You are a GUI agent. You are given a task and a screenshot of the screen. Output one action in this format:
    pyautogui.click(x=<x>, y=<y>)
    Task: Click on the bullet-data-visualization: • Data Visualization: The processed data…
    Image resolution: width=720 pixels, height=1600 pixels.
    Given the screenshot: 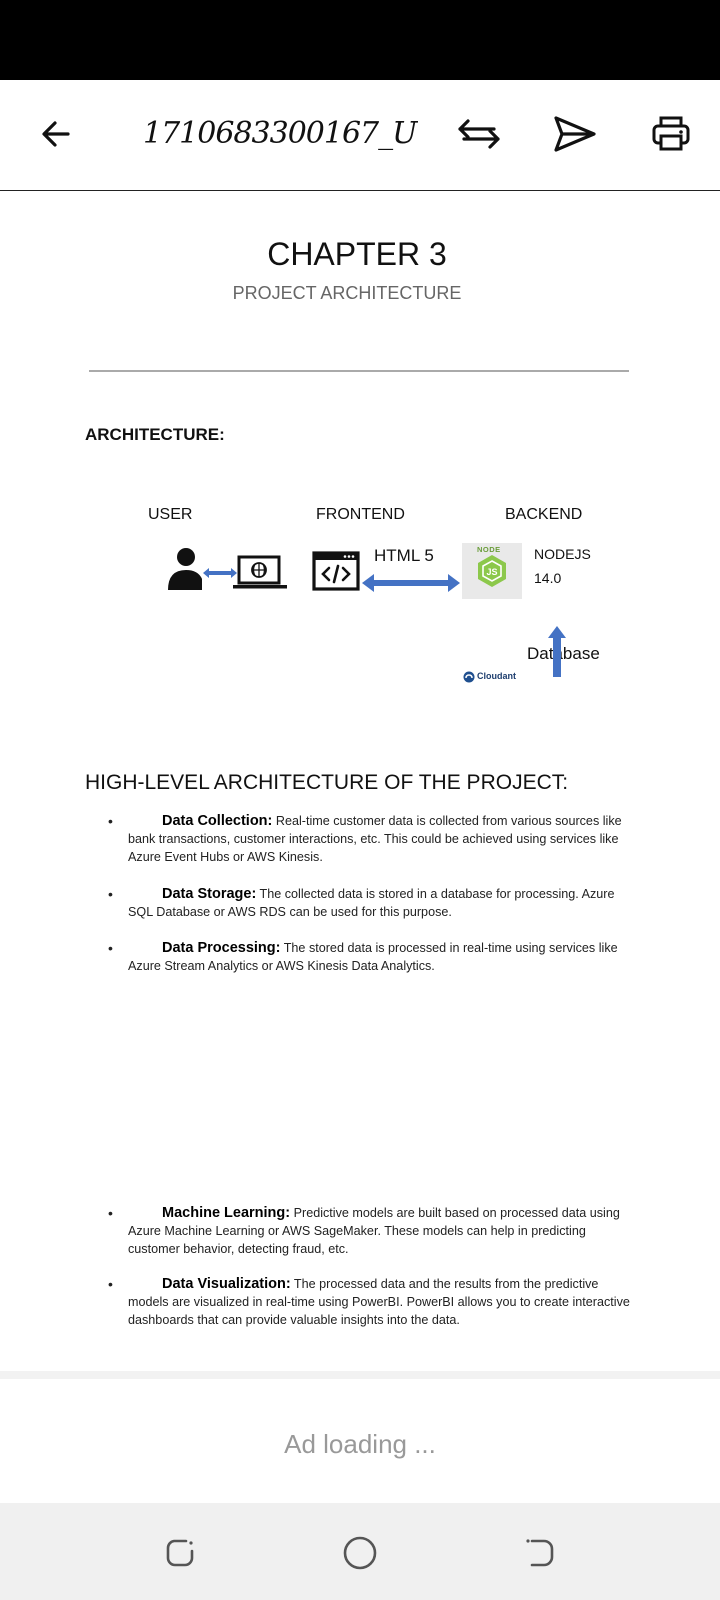 What is the action you would take?
    pyautogui.click(x=373, y=1302)
    